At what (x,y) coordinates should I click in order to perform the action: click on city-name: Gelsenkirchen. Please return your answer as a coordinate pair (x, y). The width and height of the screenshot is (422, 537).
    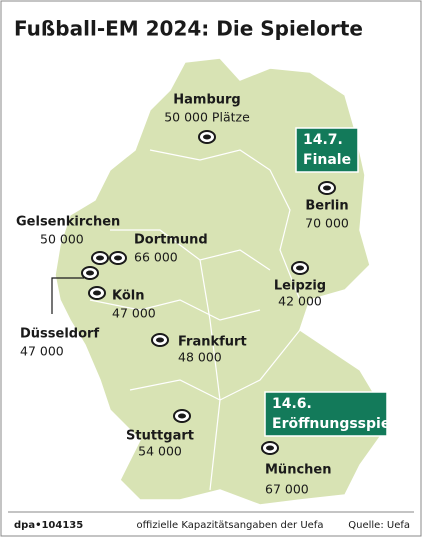
    Looking at the image, I should click on (68, 222).